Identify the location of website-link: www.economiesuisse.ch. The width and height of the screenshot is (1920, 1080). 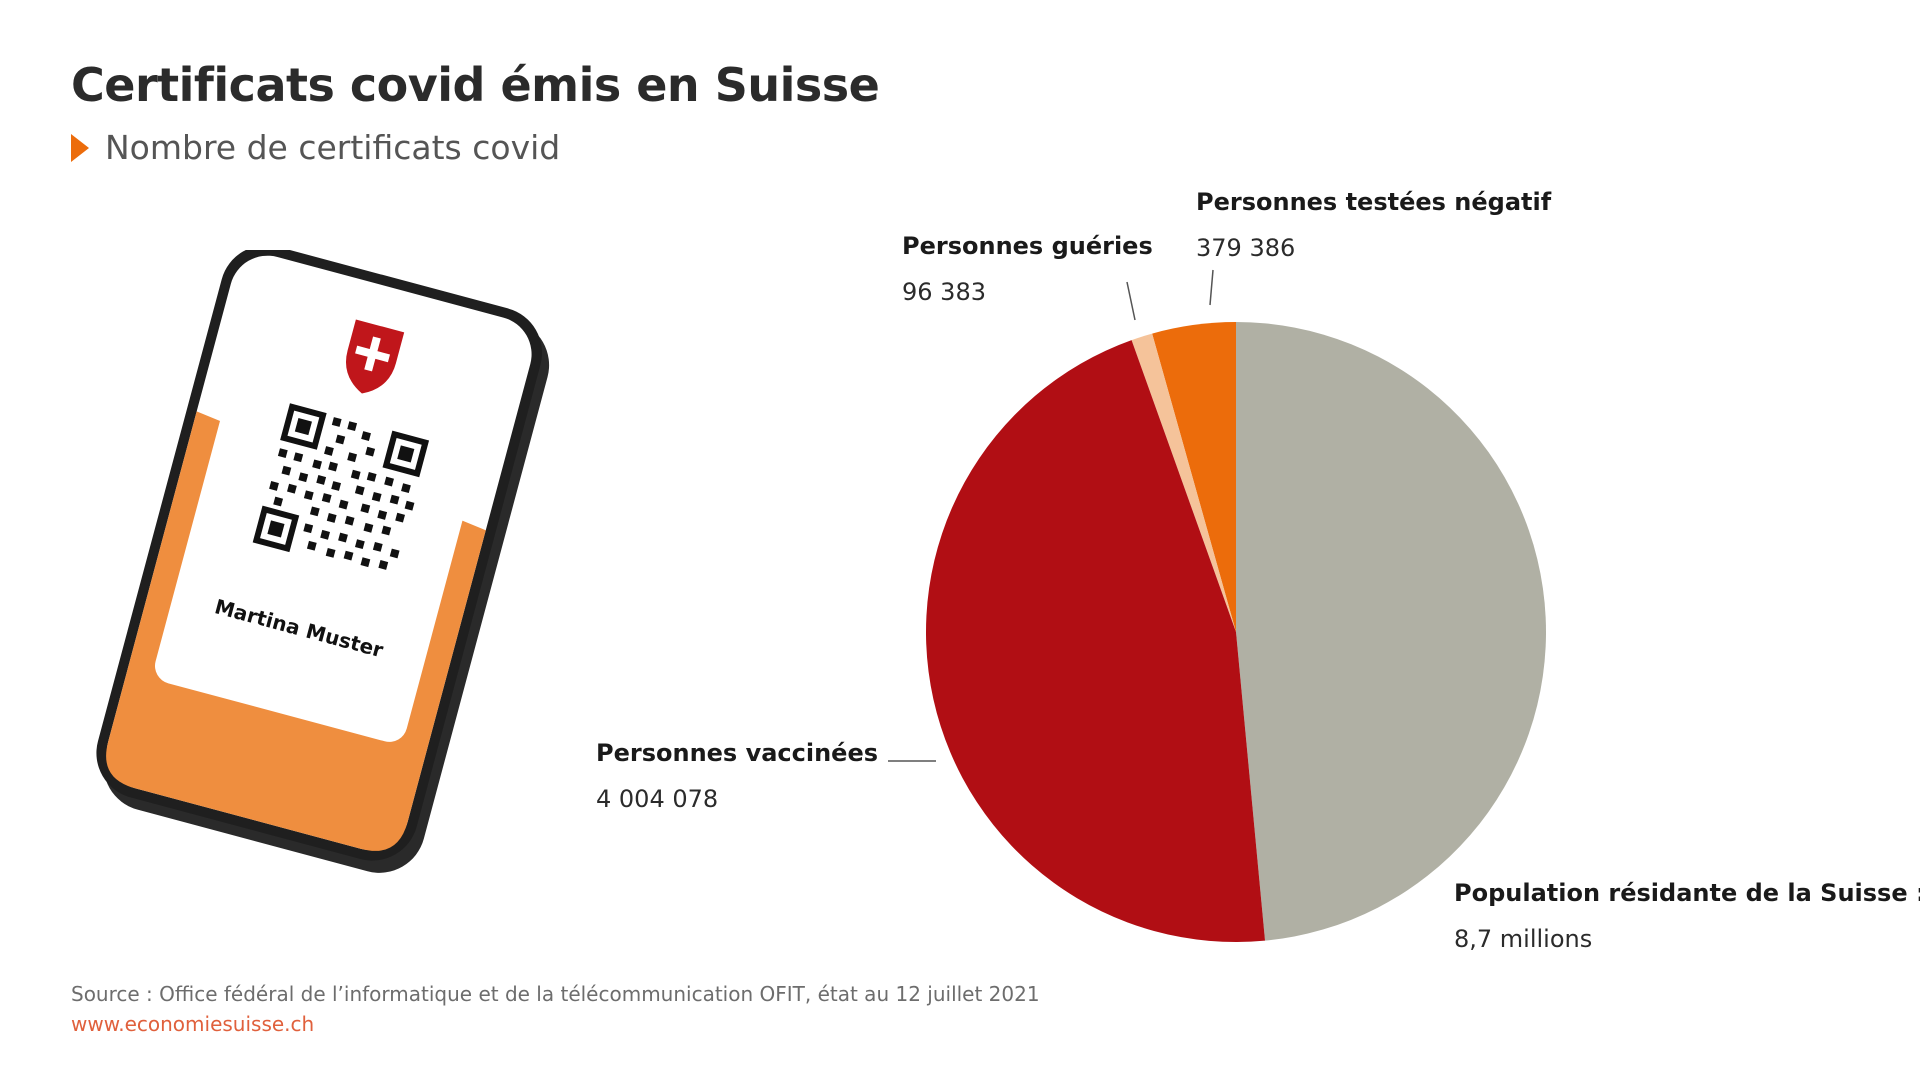
(193, 1024).